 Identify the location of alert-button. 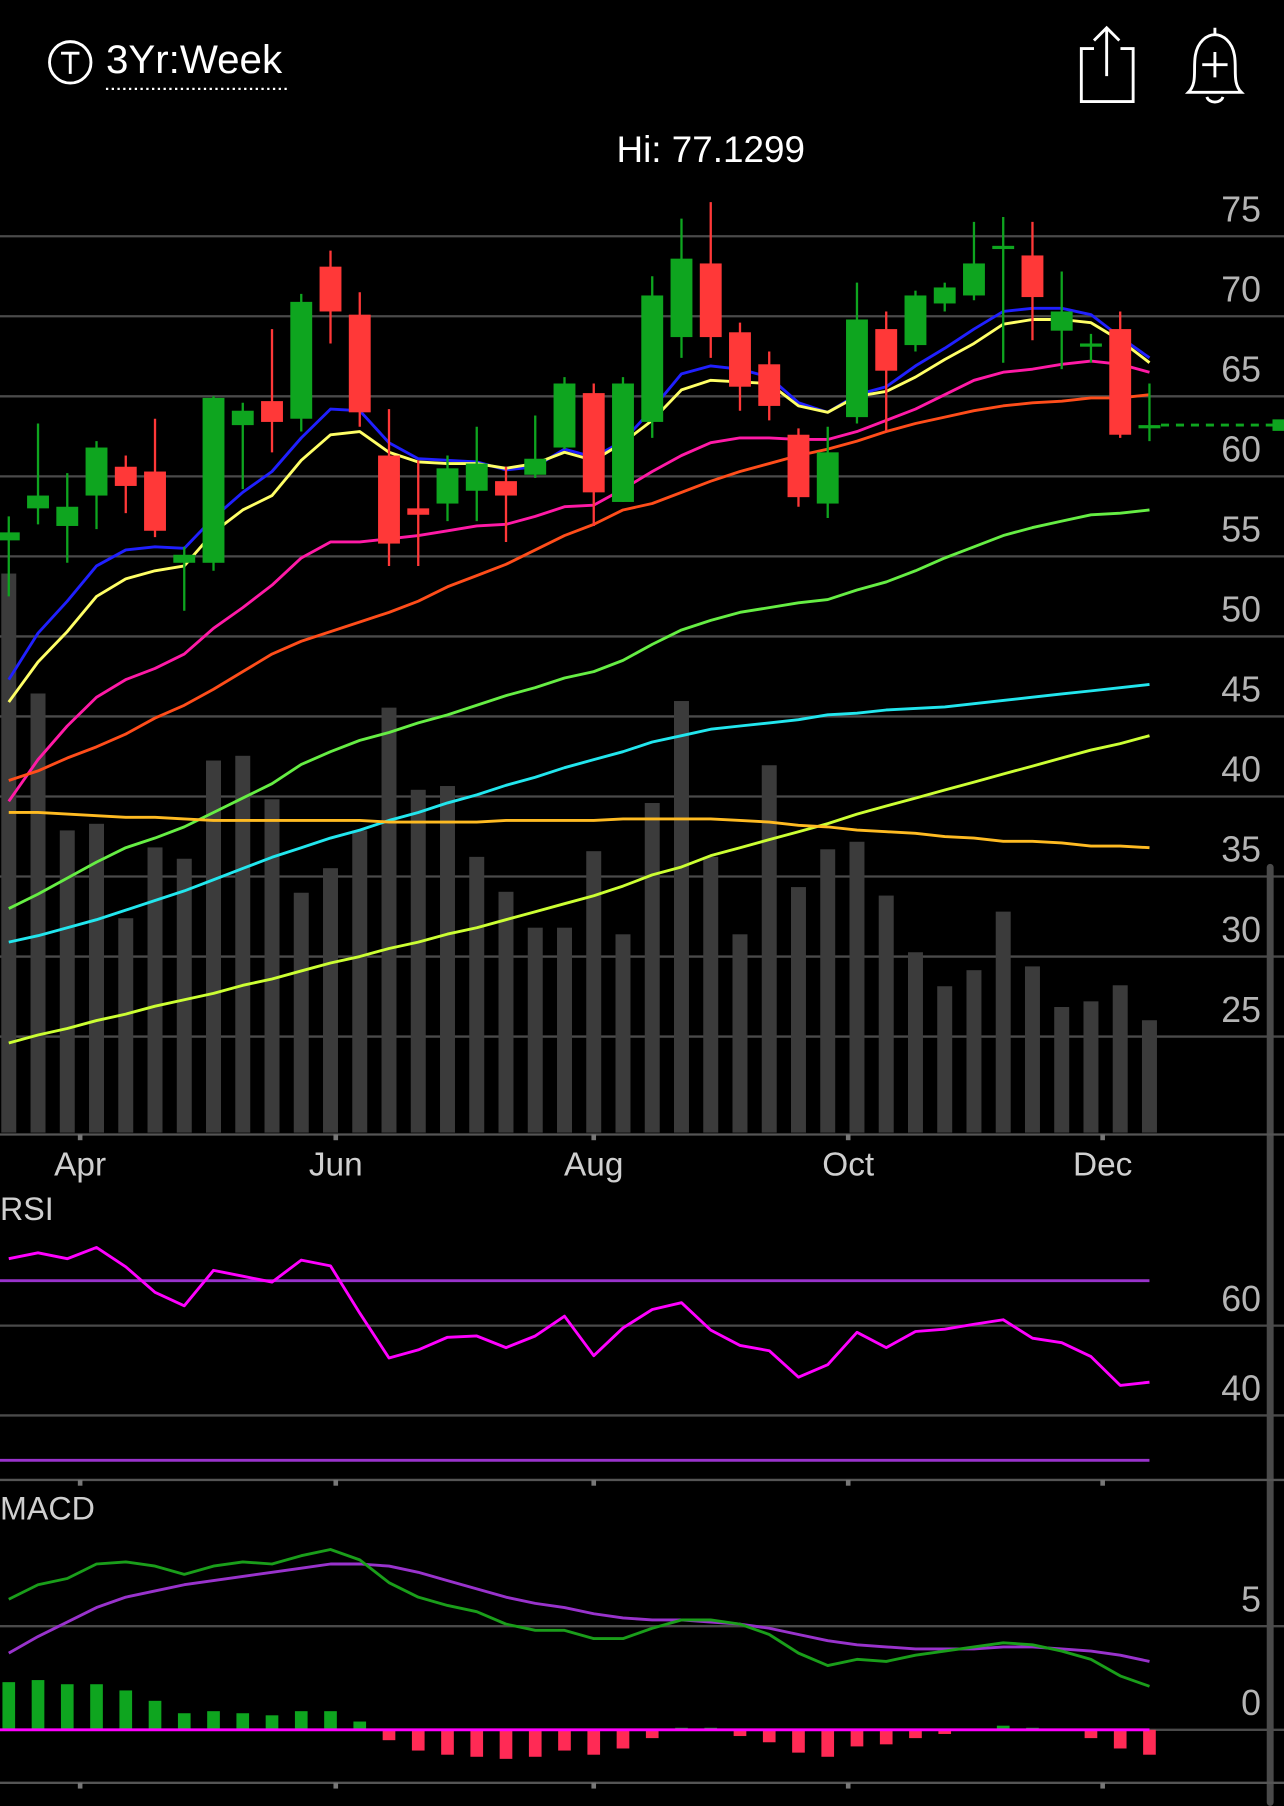
(1214, 65).